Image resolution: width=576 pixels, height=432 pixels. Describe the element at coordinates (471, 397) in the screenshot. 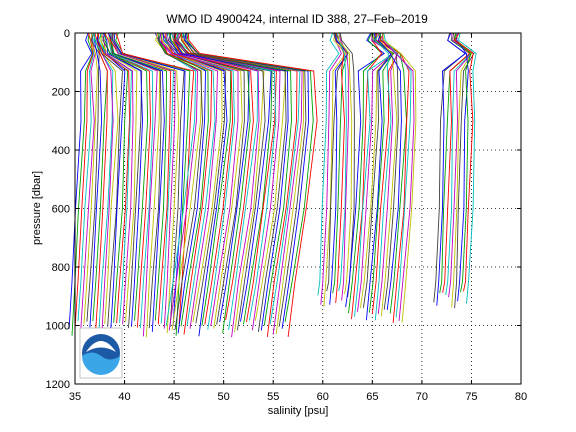

I see `x-tick-label: 75` at that location.